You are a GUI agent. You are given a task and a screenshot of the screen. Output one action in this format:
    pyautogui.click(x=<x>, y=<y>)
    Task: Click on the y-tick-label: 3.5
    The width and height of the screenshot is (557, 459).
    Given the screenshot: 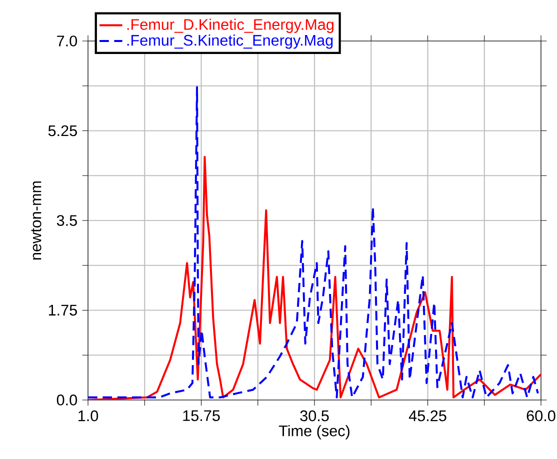 What is the action you would take?
    pyautogui.click(x=66, y=220)
    